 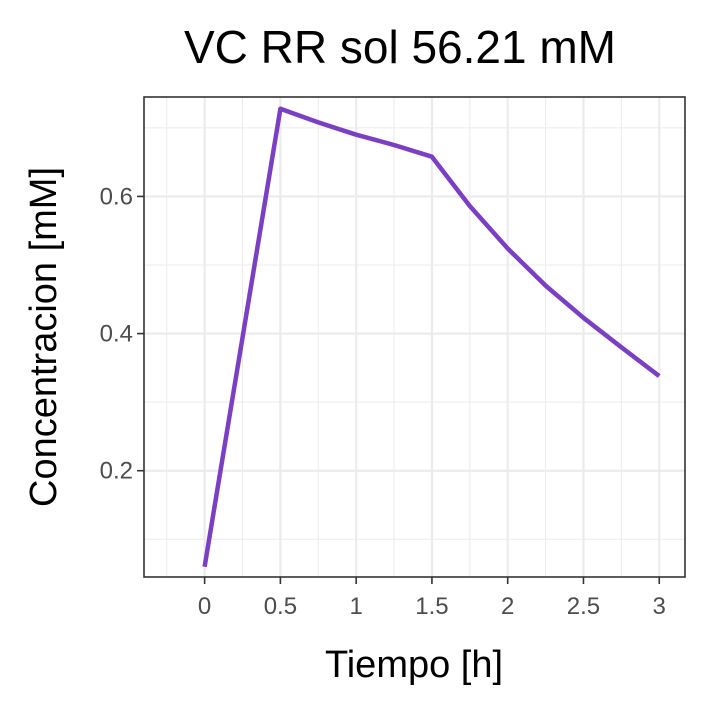 What do you see at coordinates (583, 606) in the screenshot?
I see `x-tick-label: 2.5` at bounding box center [583, 606].